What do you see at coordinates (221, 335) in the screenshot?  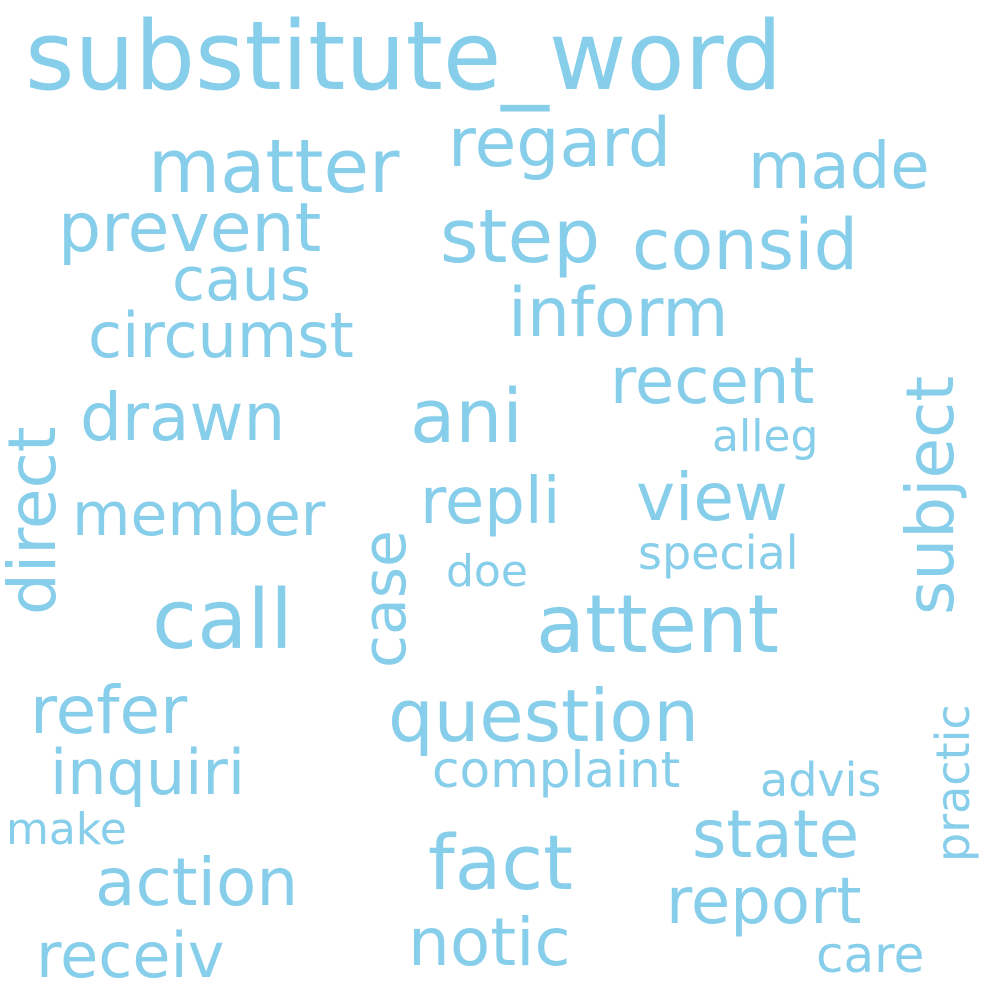 I see `word-circumst: circumst` at bounding box center [221, 335].